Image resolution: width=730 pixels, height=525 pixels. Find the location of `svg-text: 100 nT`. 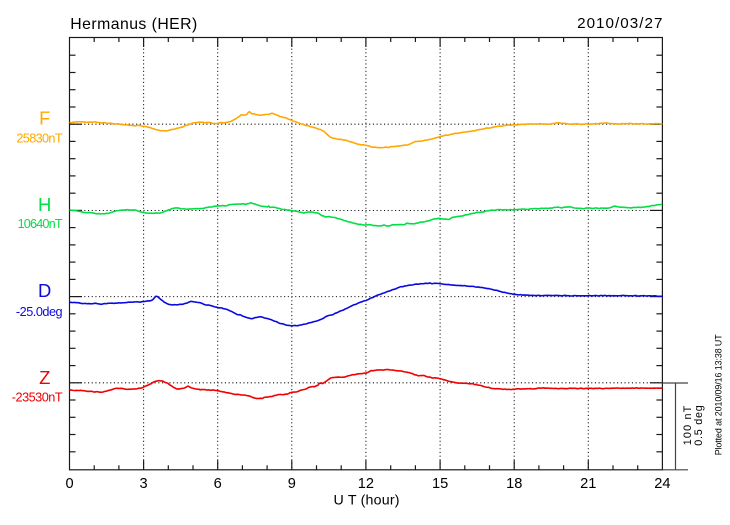

svg-text: 100 nT is located at coordinates (688, 425).